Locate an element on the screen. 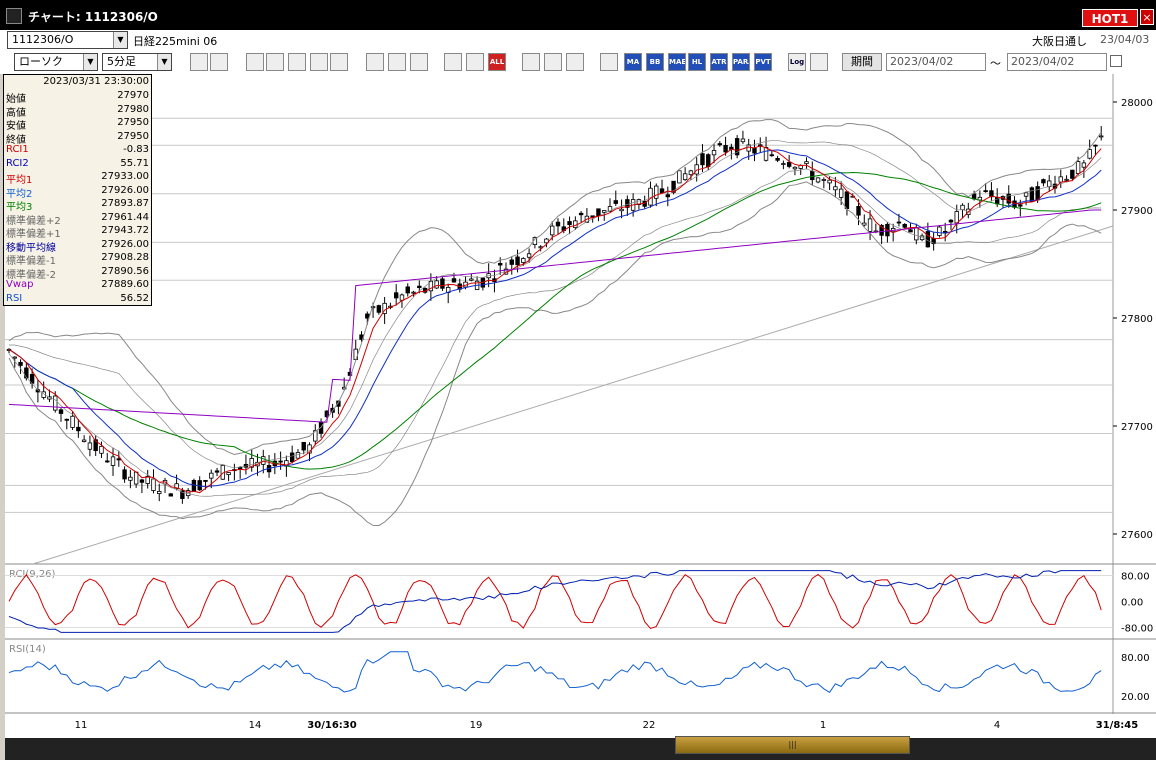 This screenshot has width=1156, height=760. info-value: 27980 is located at coordinates (133, 109).